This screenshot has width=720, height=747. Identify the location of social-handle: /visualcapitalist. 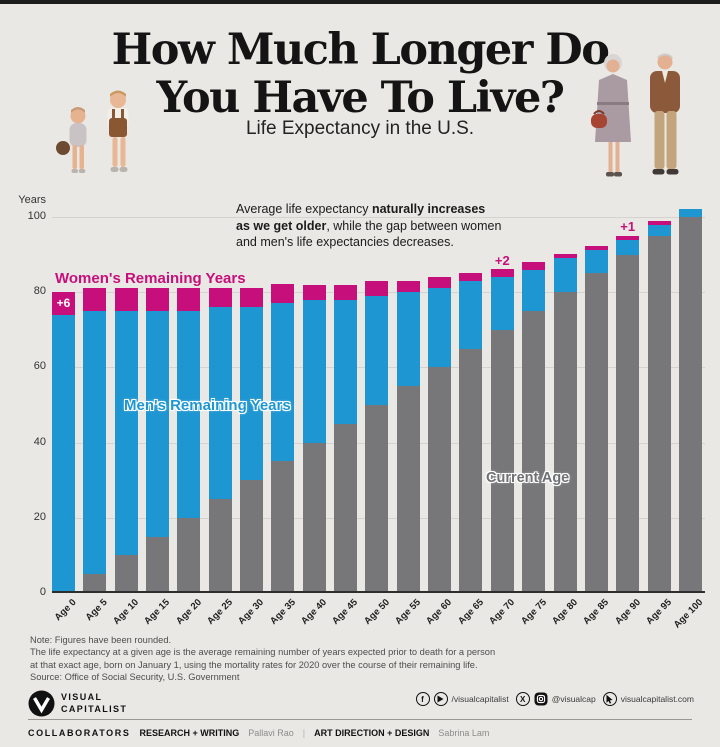
(480, 699).